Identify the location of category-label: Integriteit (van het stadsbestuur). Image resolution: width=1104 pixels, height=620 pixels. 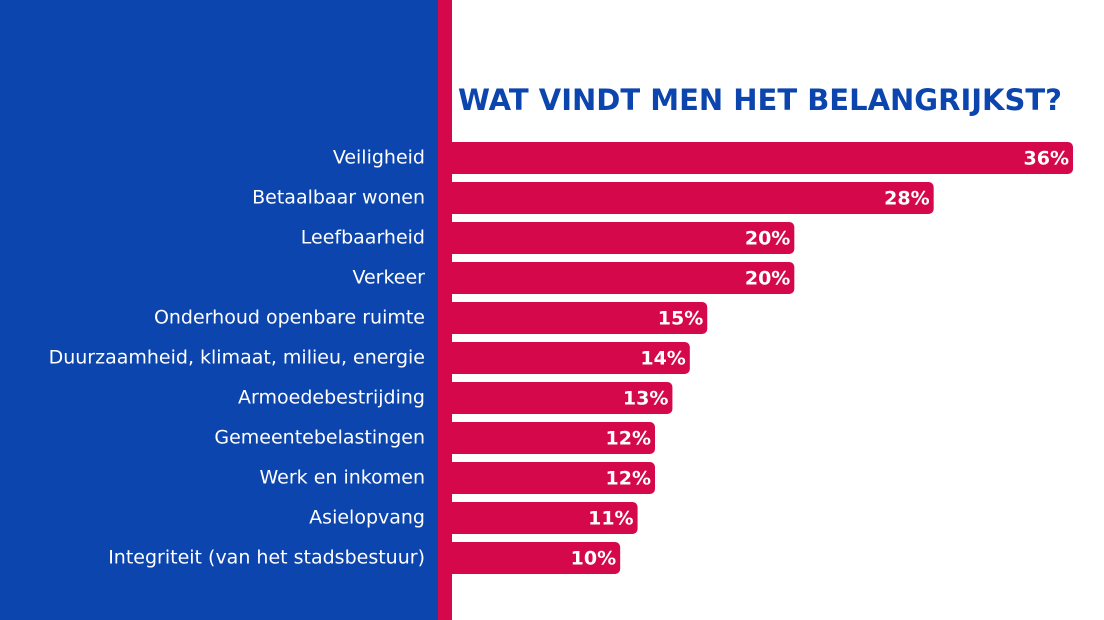
(266, 558).